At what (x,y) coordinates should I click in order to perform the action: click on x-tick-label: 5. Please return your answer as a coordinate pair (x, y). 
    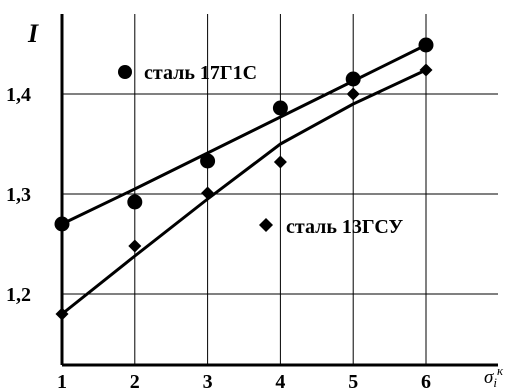
    Looking at the image, I should click on (353, 381).